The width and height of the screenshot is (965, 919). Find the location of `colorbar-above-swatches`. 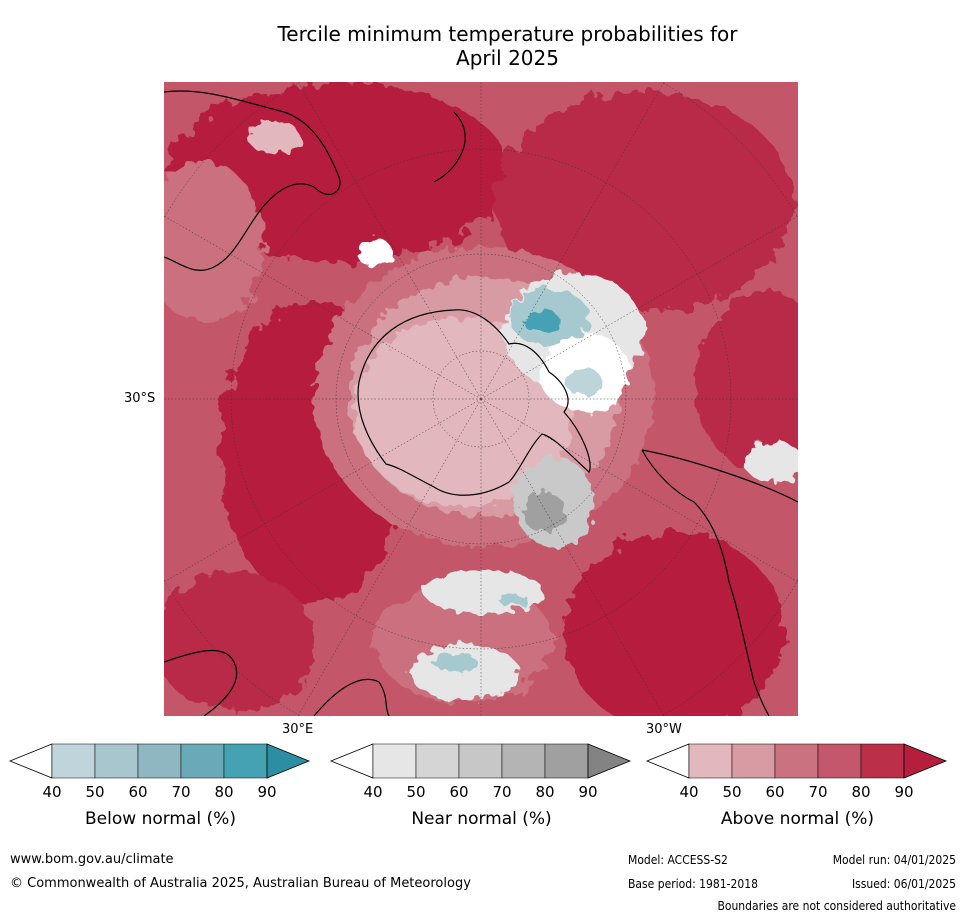

colorbar-above-swatches is located at coordinates (796, 761).